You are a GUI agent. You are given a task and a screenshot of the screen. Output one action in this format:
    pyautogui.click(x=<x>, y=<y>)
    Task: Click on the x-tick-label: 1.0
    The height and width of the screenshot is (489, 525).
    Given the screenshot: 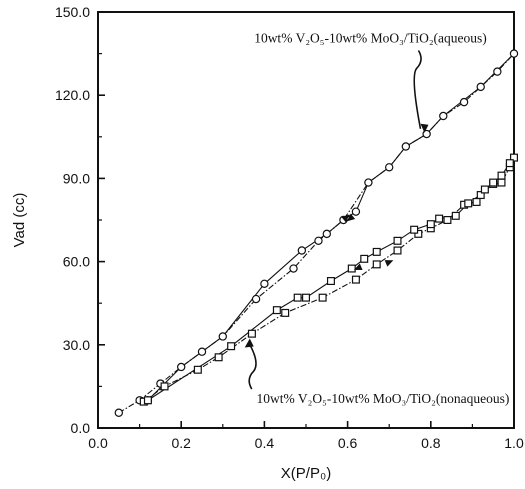 What is the action you would take?
    pyautogui.click(x=514, y=443)
    